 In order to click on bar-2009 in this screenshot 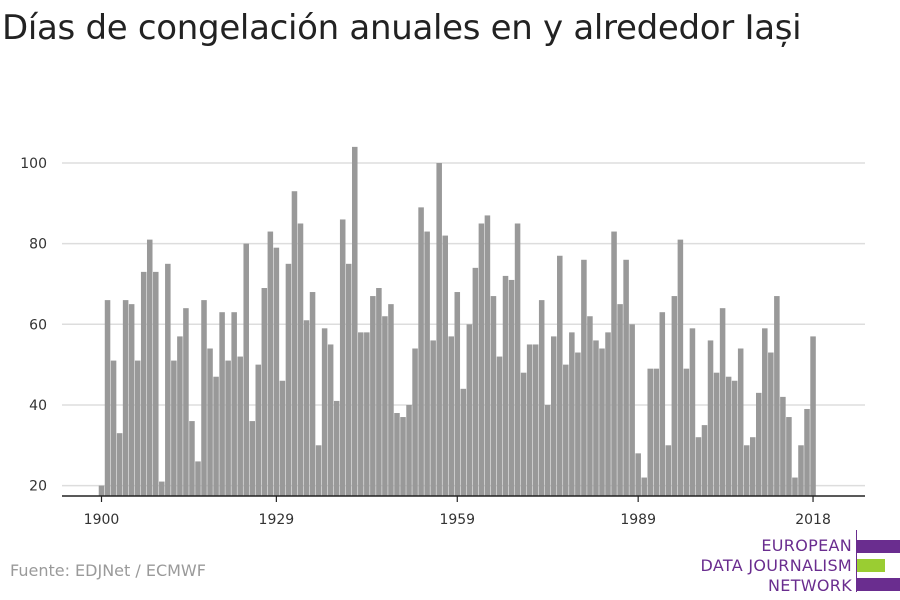, I will do `click(759, 444)`.